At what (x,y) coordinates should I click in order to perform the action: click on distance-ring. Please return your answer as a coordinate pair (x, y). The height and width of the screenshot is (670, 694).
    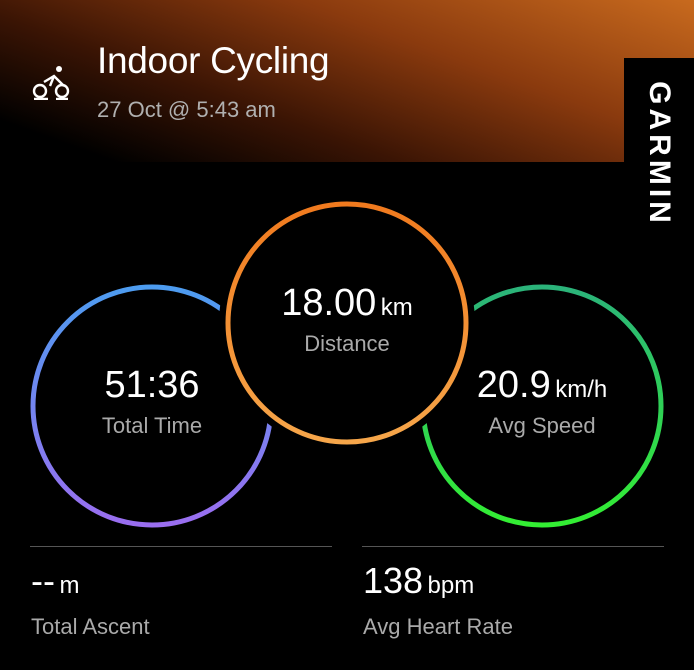
    Looking at the image, I should click on (347, 323).